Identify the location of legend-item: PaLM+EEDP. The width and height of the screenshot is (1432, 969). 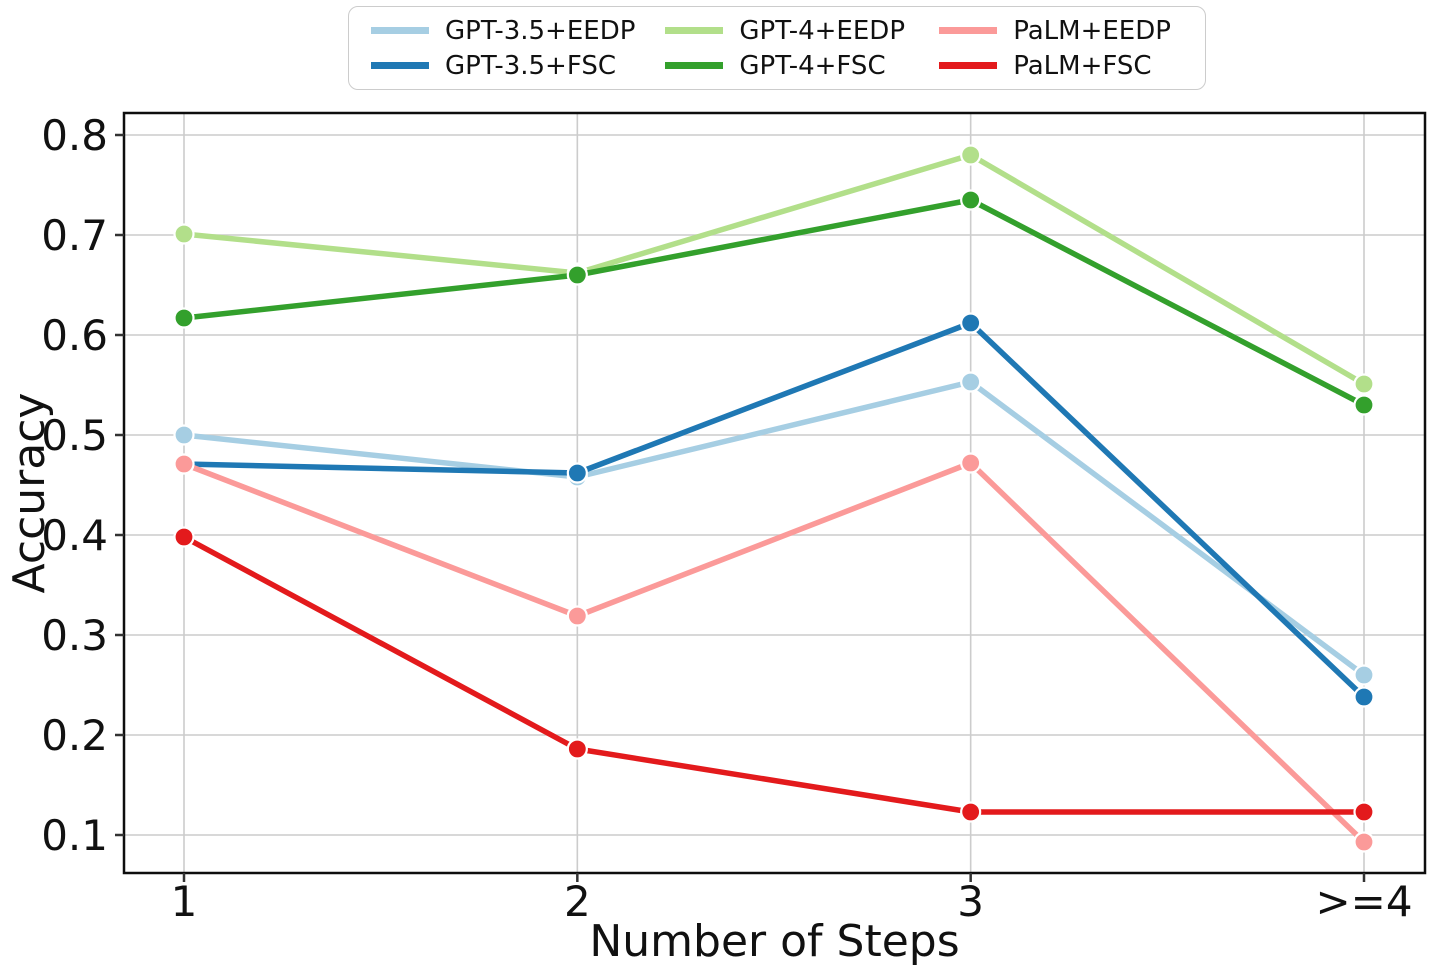
(1061, 31).